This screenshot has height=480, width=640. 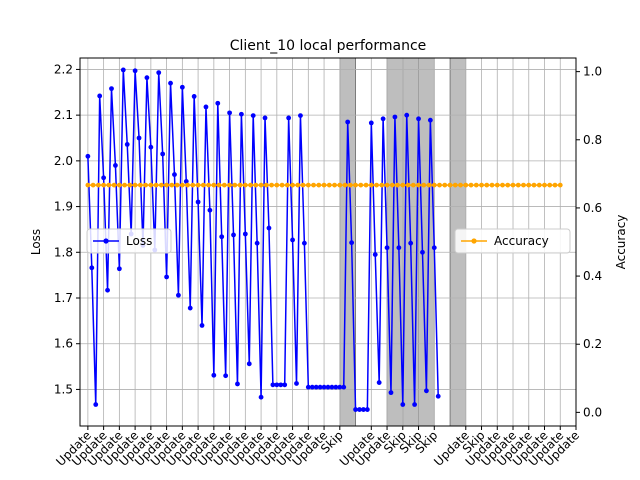 I want to click on y-left-tick-label: 1.9, so click(x=63, y=207).